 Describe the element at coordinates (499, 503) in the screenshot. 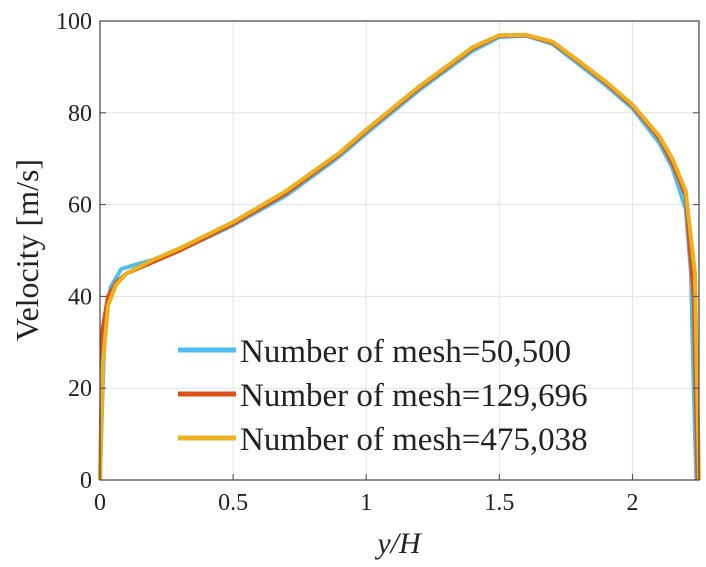

I see `x-tick-label: 1.5` at that location.